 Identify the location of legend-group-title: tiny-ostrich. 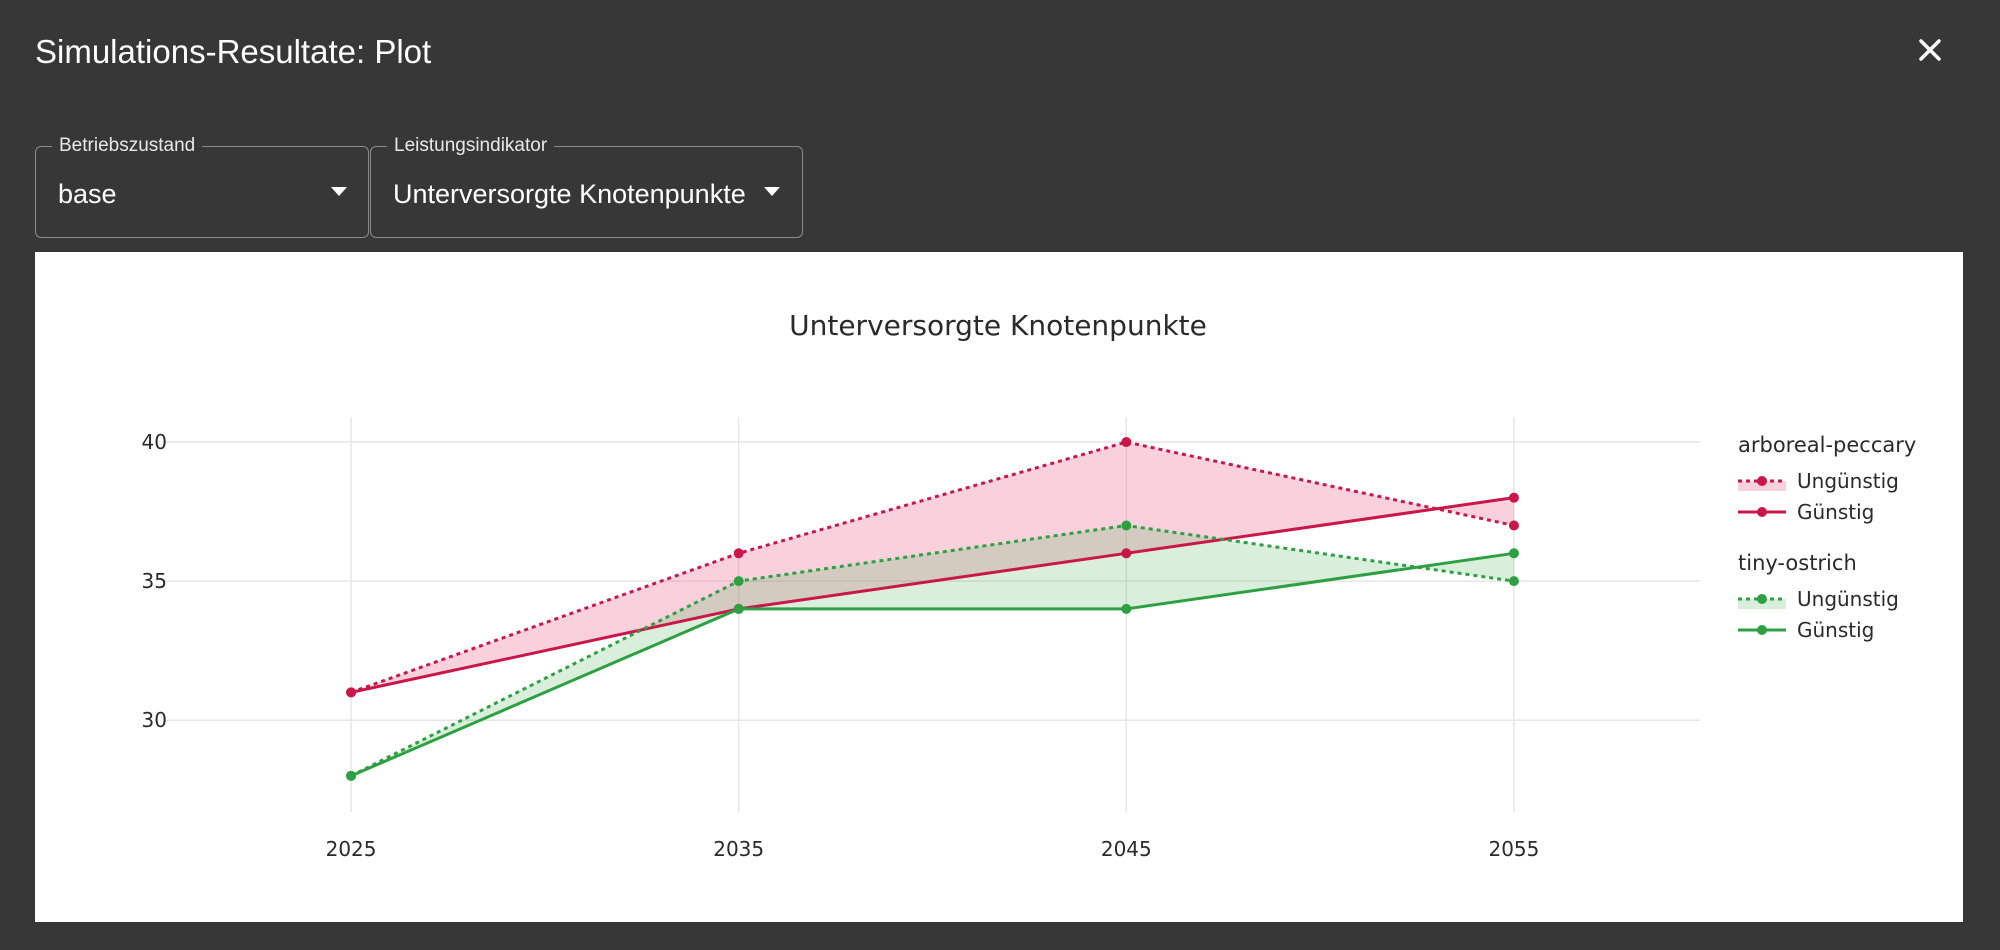
(1797, 563).